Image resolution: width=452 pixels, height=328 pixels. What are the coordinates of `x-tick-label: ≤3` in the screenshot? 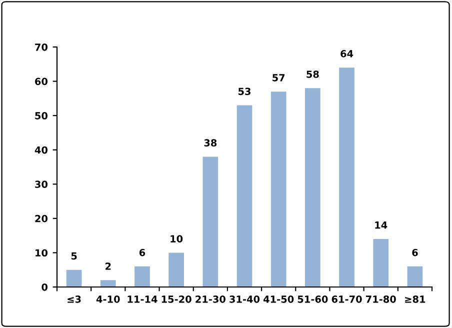 It's located at (74, 299).